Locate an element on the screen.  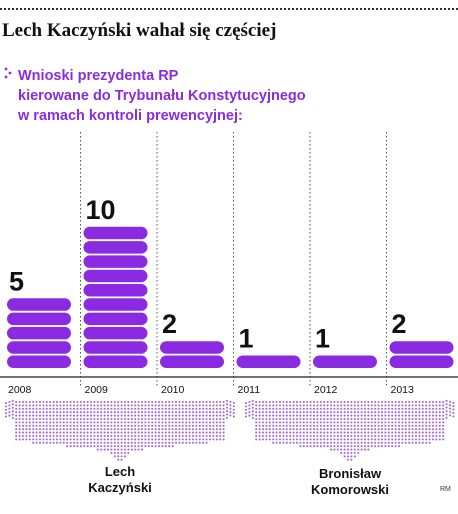
subtitle-line-1: Wnioski prezydenta RP is located at coordinates (98, 76).